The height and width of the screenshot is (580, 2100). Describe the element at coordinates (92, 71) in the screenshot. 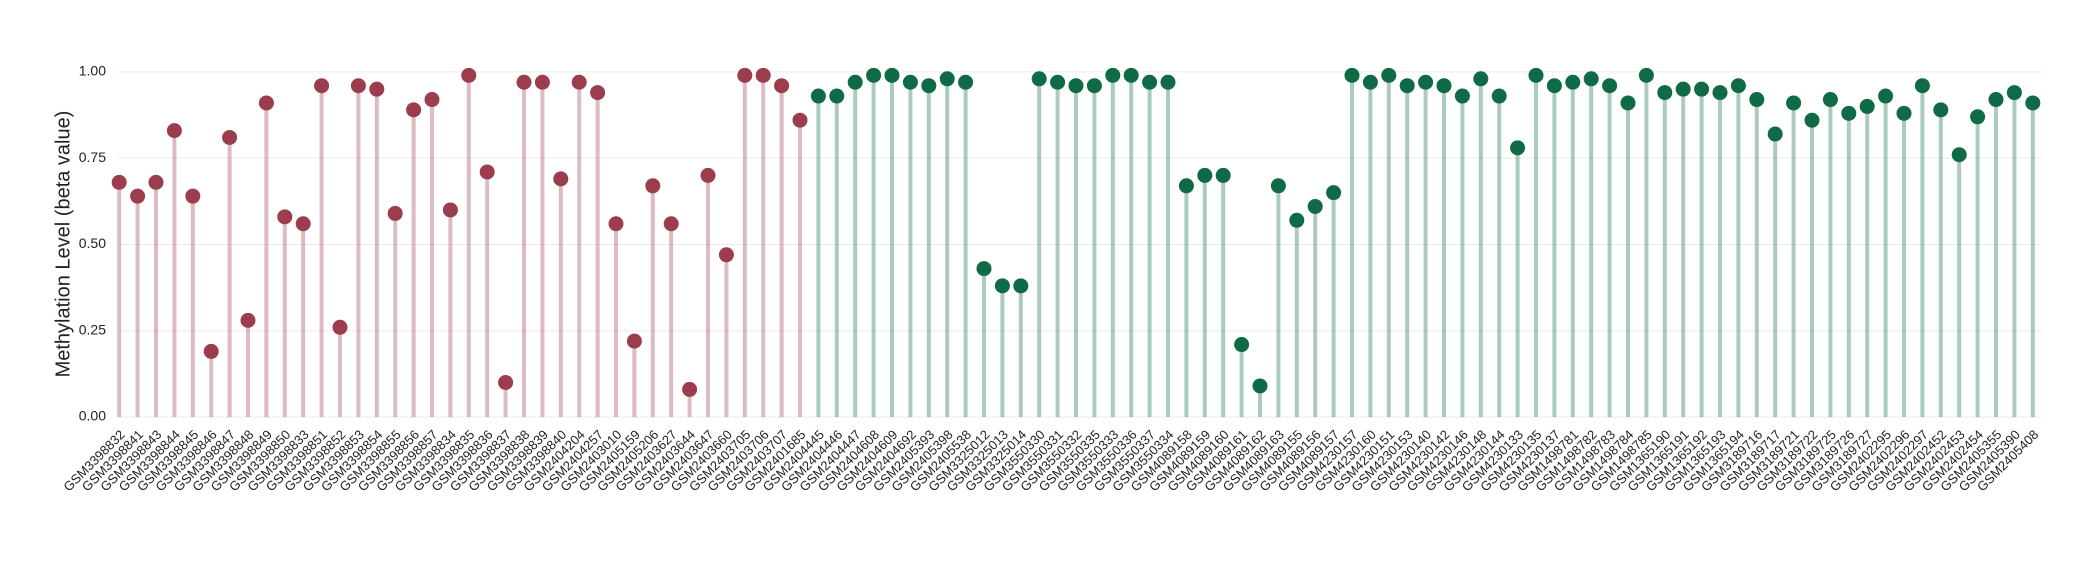

I see `y-tick-label: 1.00` at that location.